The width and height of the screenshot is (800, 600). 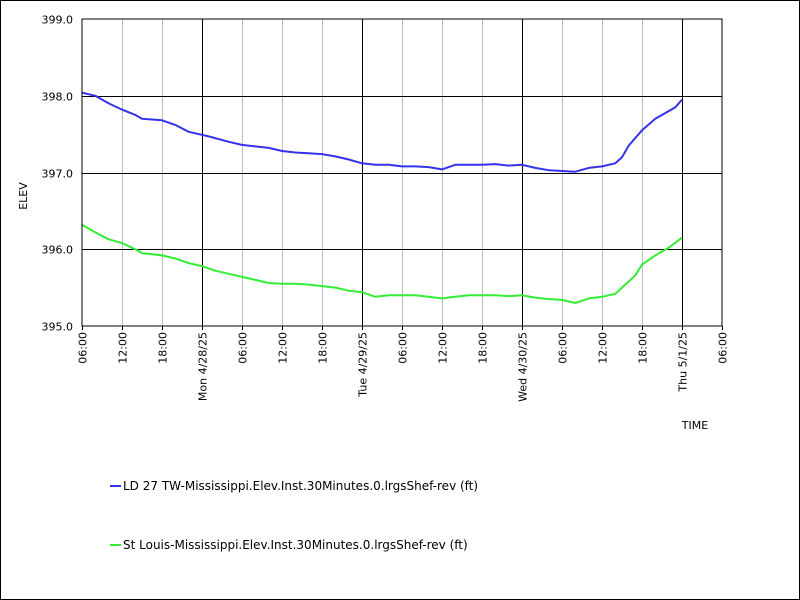 What do you see at coordinates (58, 20) in the screenshot?
I see `y-tick-label: 399.0` at bounding box center [58, 20].